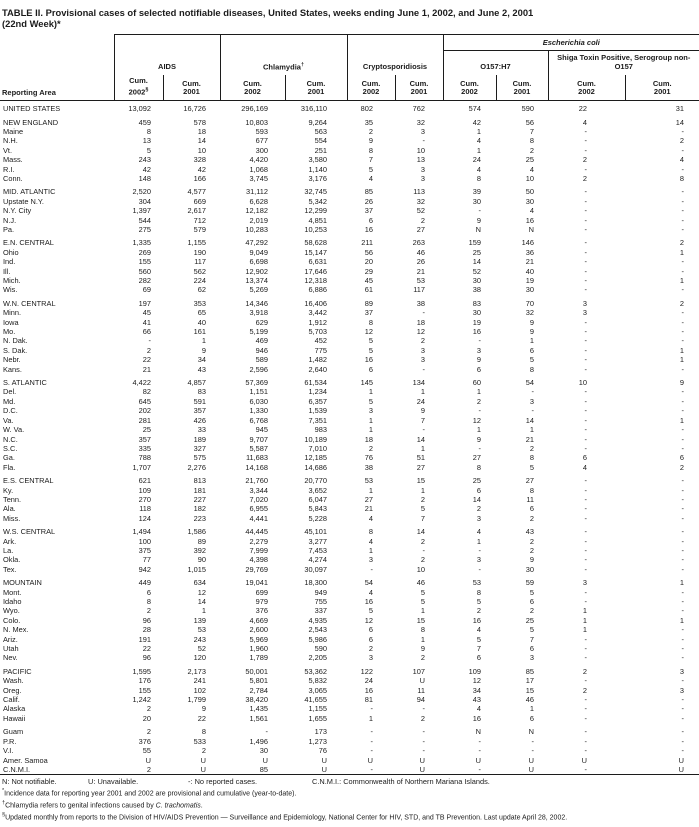  I want to click on value-cell: 5,801, so click(259, 681).